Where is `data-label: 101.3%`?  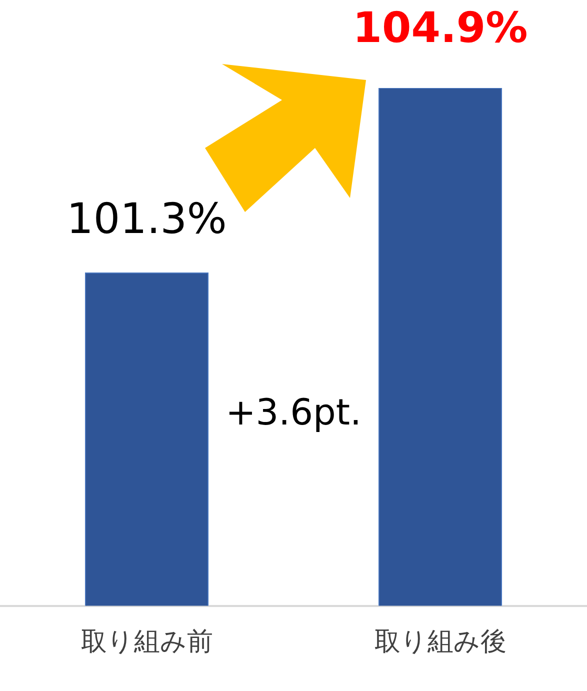 data-label: 101.3% is located at coordinates (146, 218).